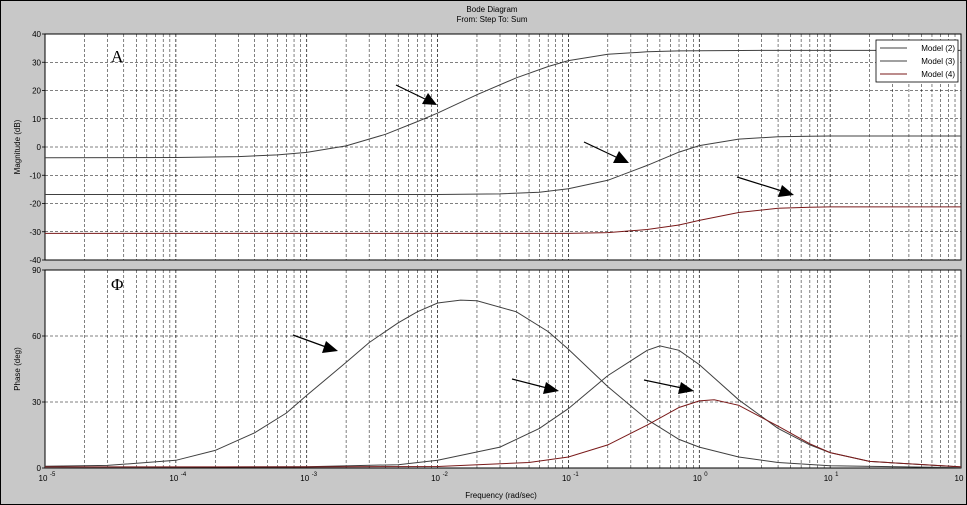 The width and height of the screenshot is (967, 505). I want to click on frequency-tick-exponent: -3, so click(315, 475).